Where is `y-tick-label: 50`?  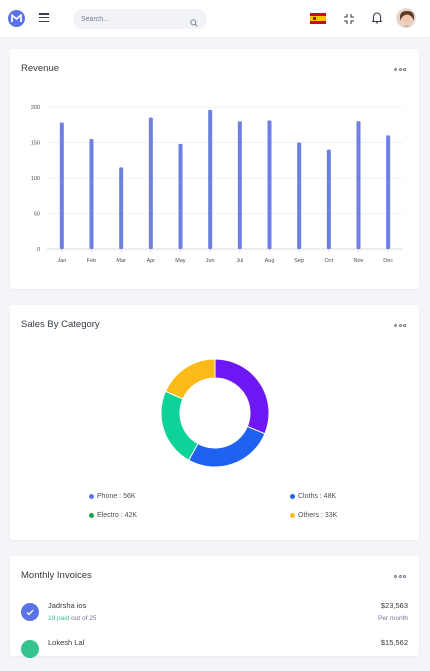
y-tick-label: 50 is located at coordinates (37, 215).